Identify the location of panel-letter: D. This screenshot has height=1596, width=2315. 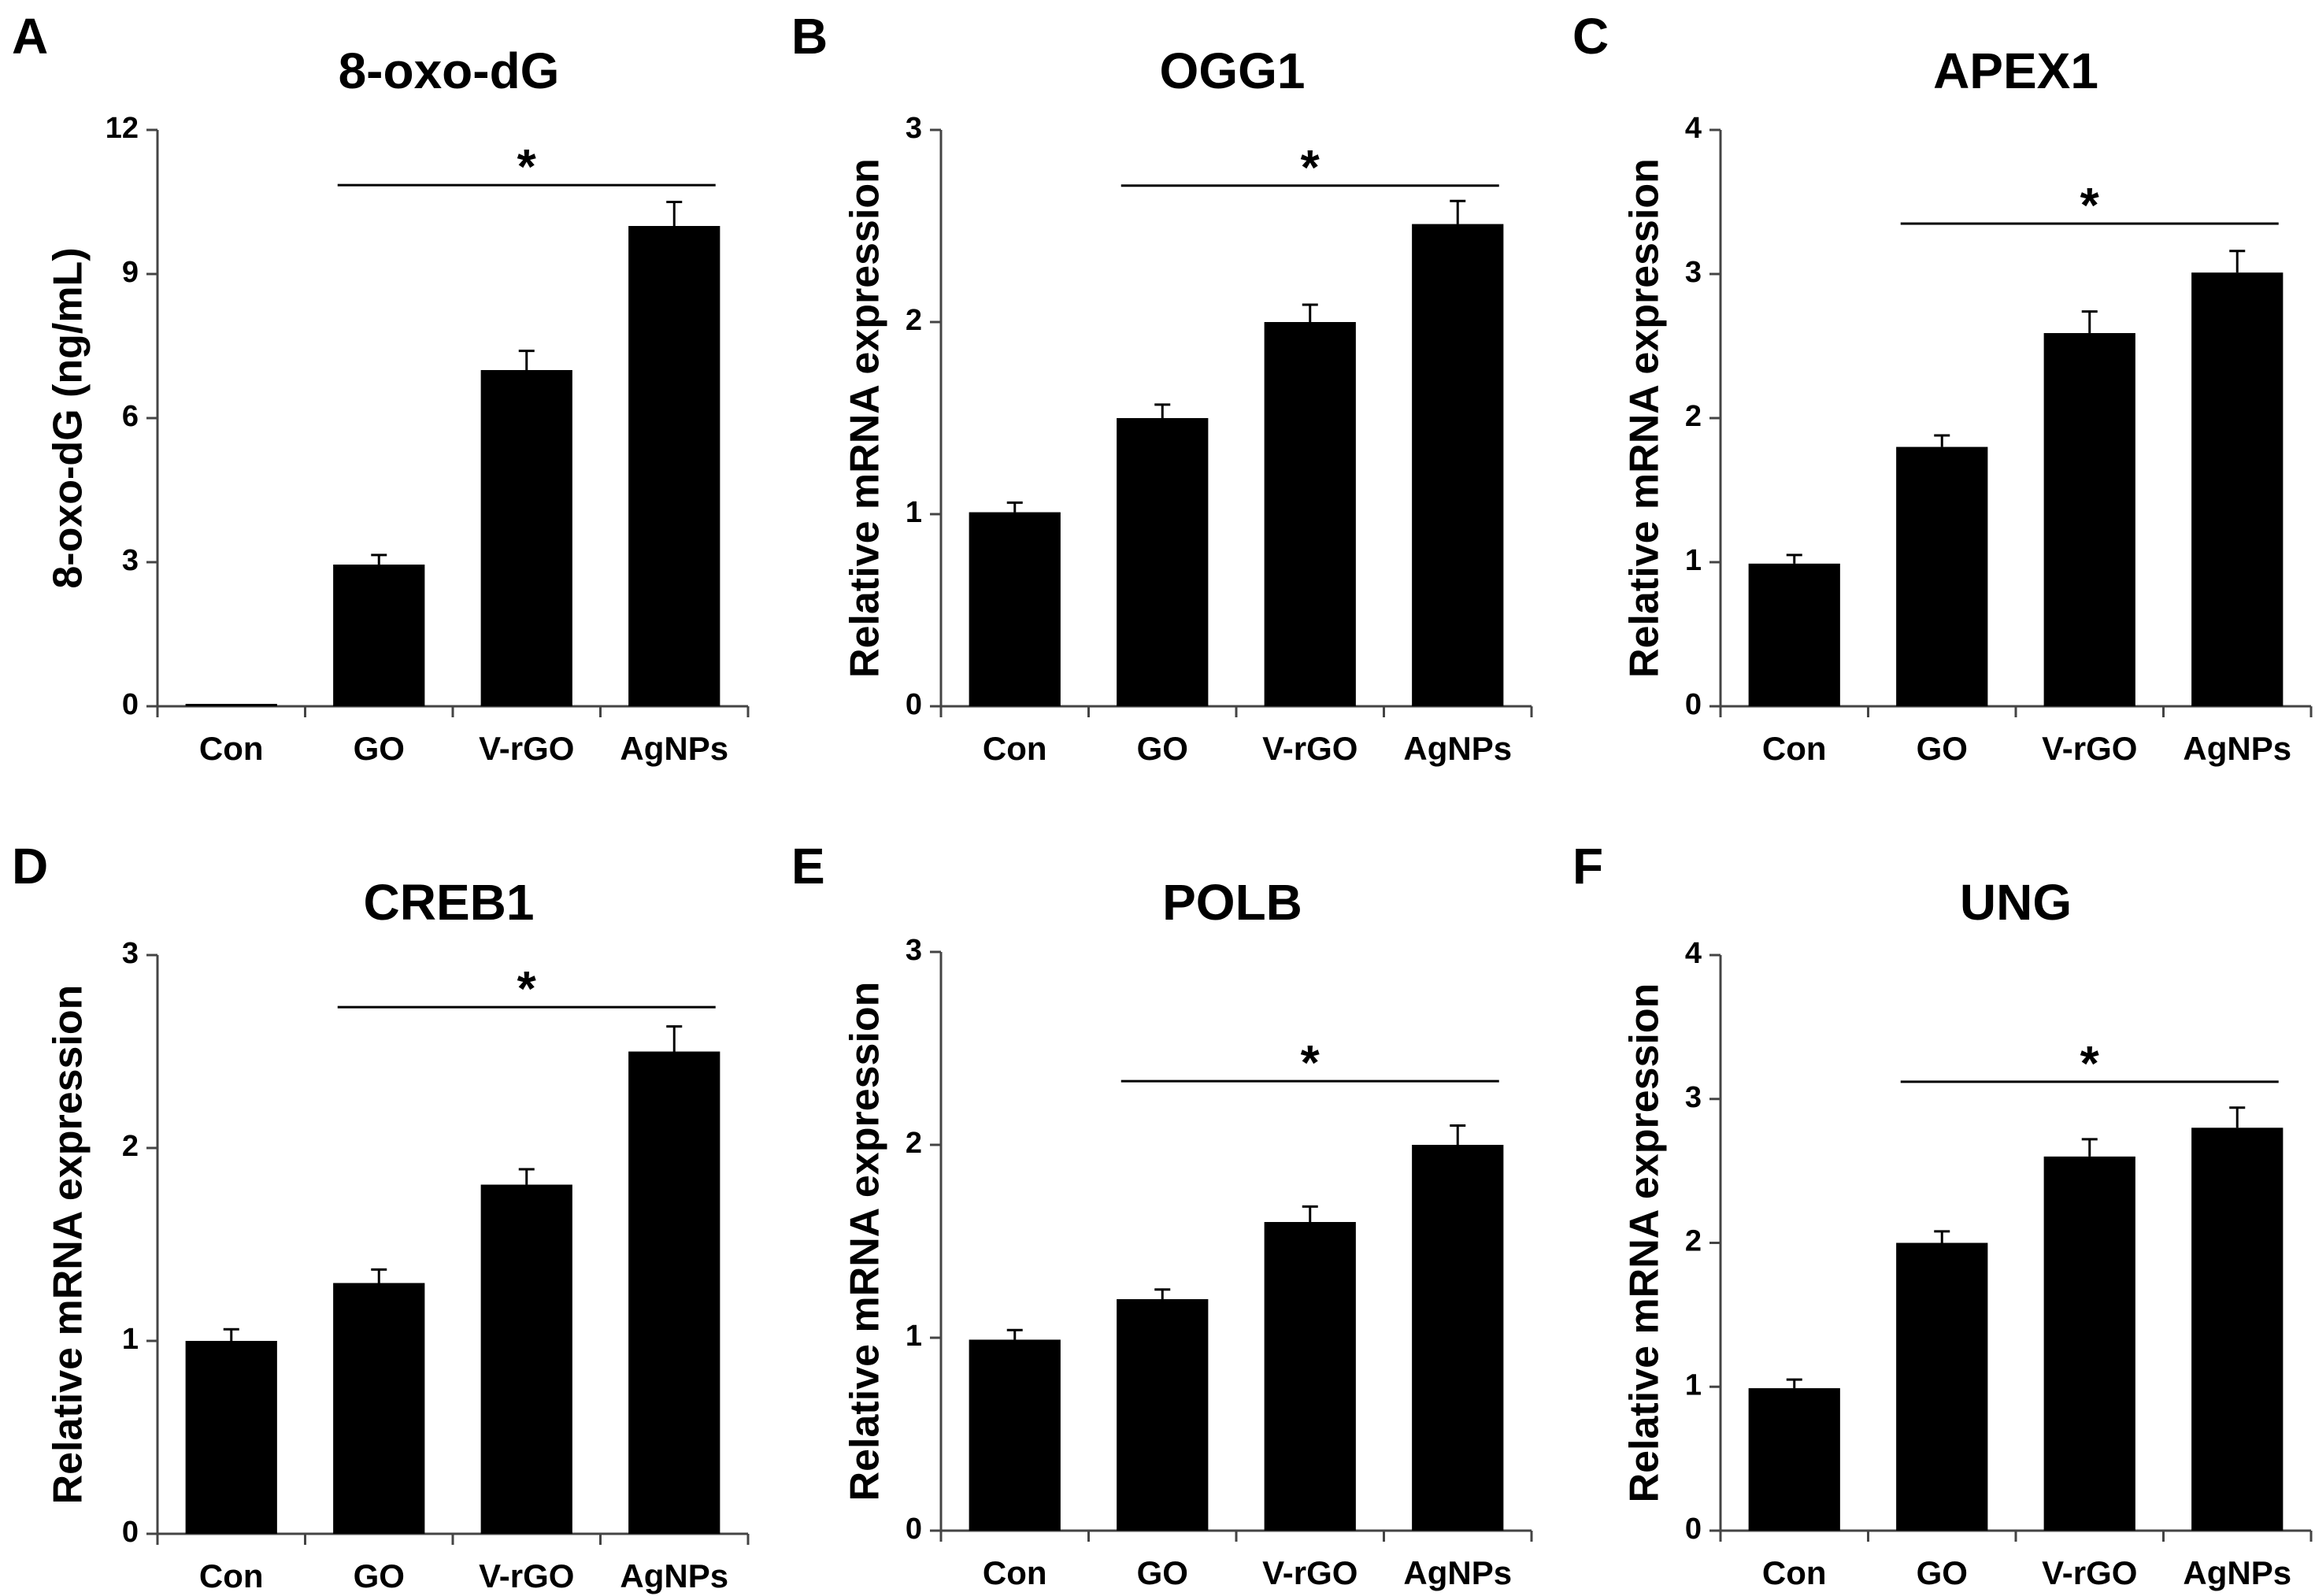
(30, 866).